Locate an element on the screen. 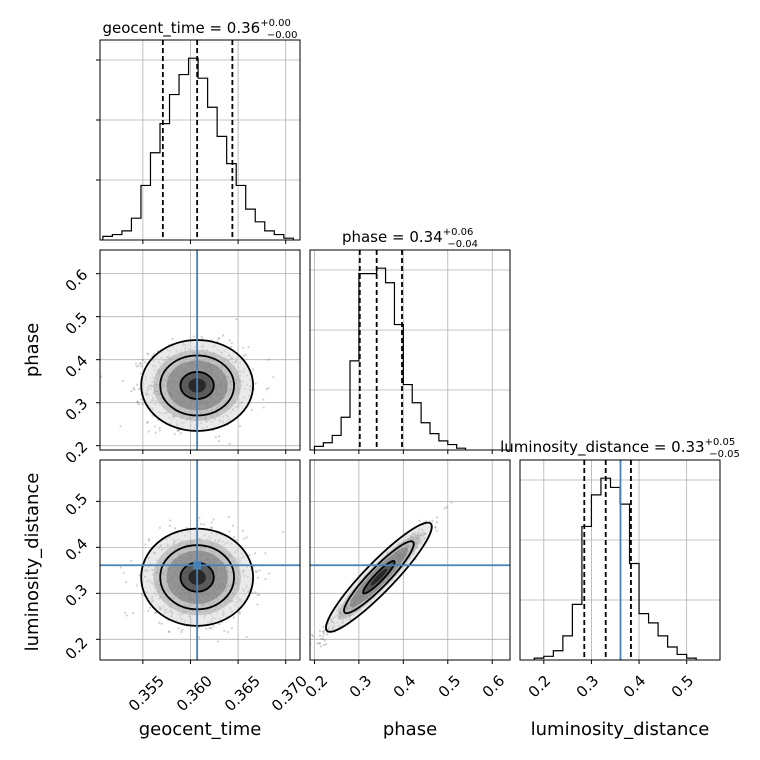 The height and width of the screenshot is (760, 760). y-ticks-luminosity-distance: 0.2 0.3 0.4 0.5 is located at coordinates (77, 577).